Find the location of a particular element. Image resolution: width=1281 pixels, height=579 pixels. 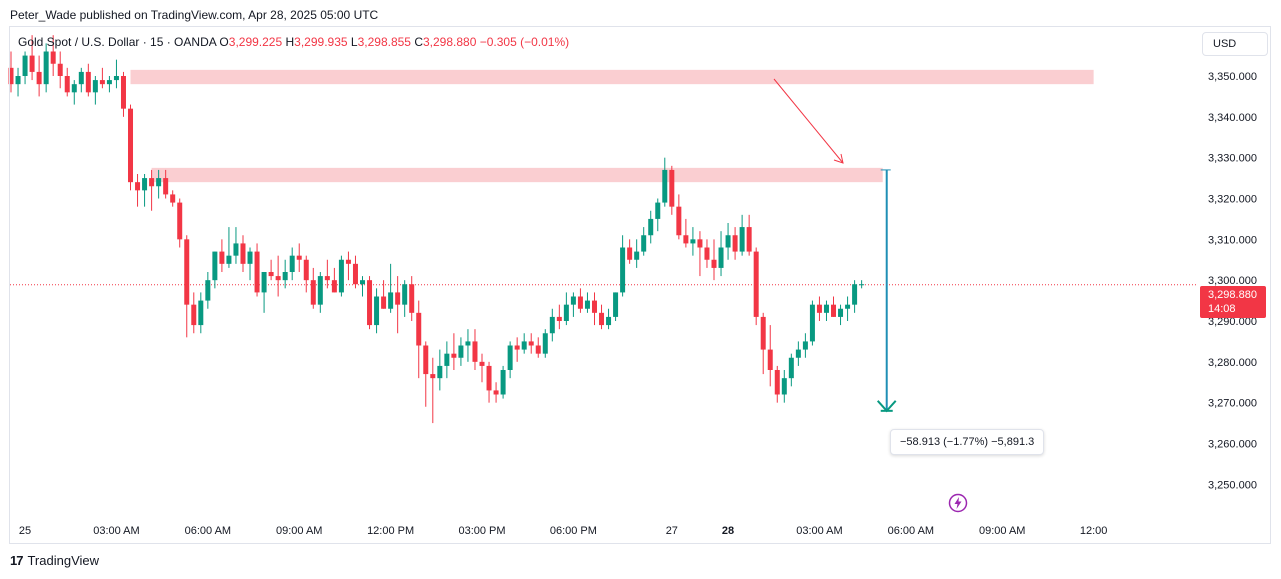

price-tick-label: 3,340.000 is located at coordinates (1232, 118).